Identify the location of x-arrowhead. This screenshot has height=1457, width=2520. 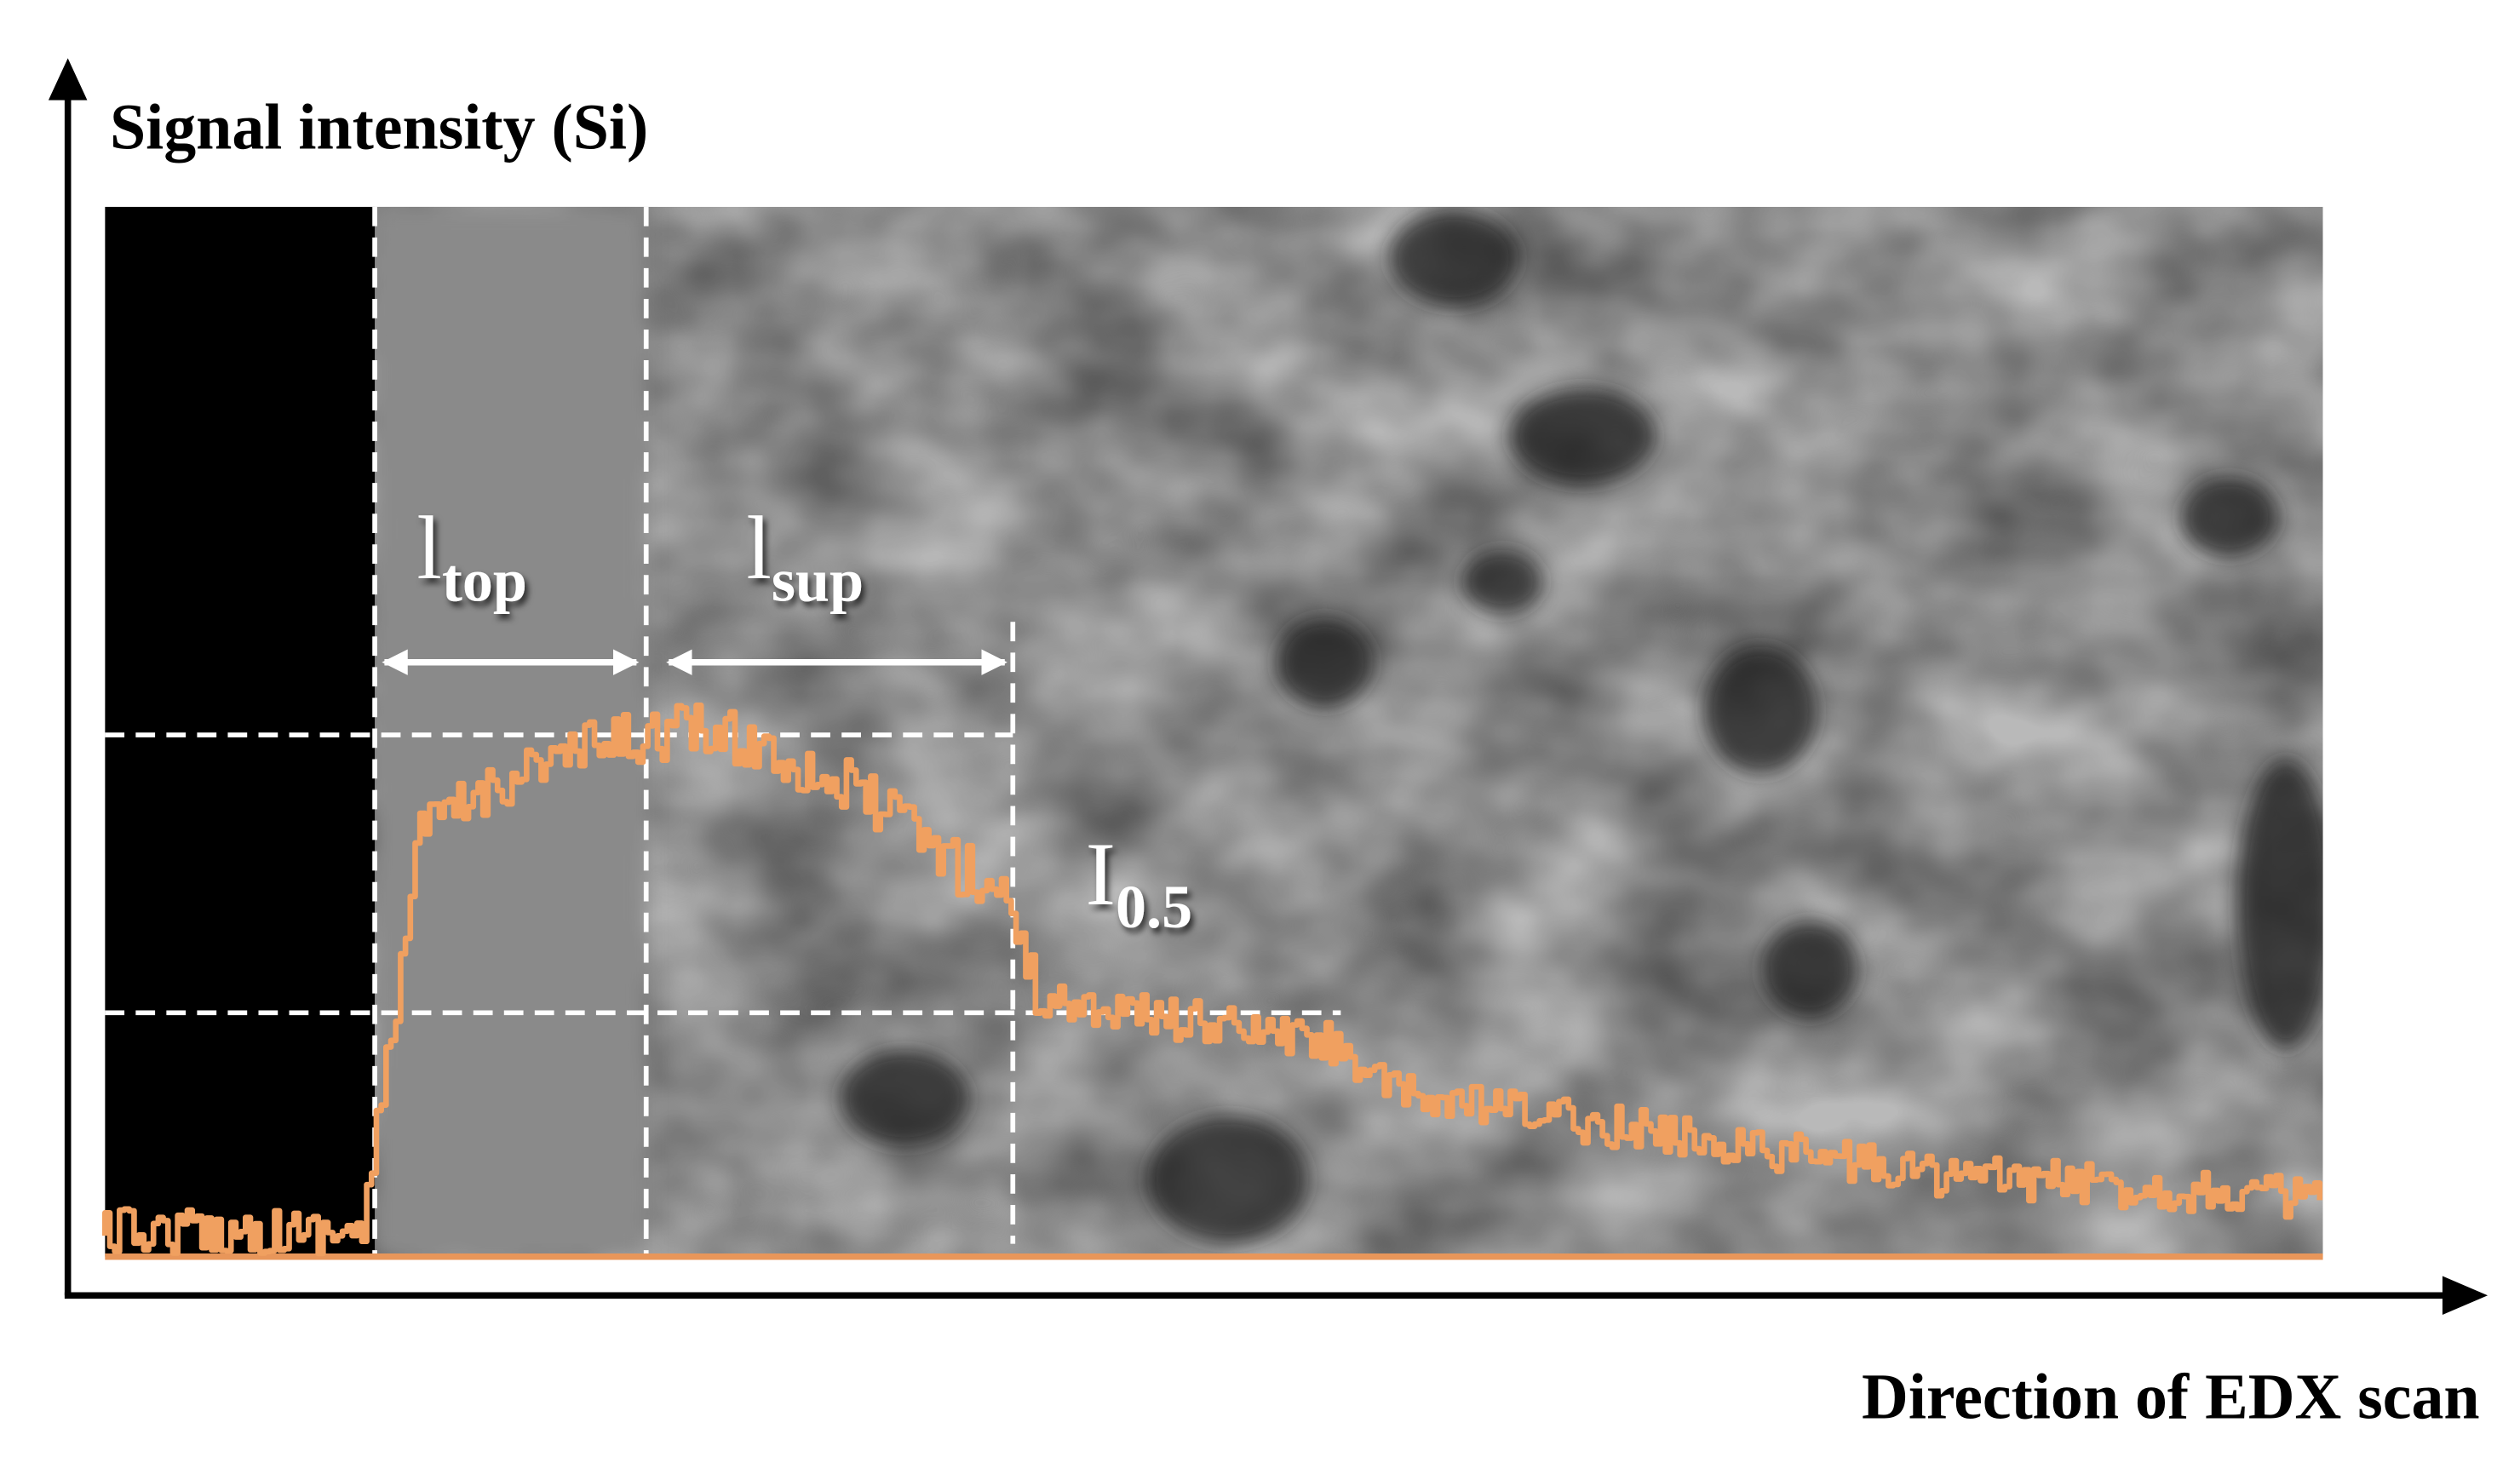
(2465, 1296).